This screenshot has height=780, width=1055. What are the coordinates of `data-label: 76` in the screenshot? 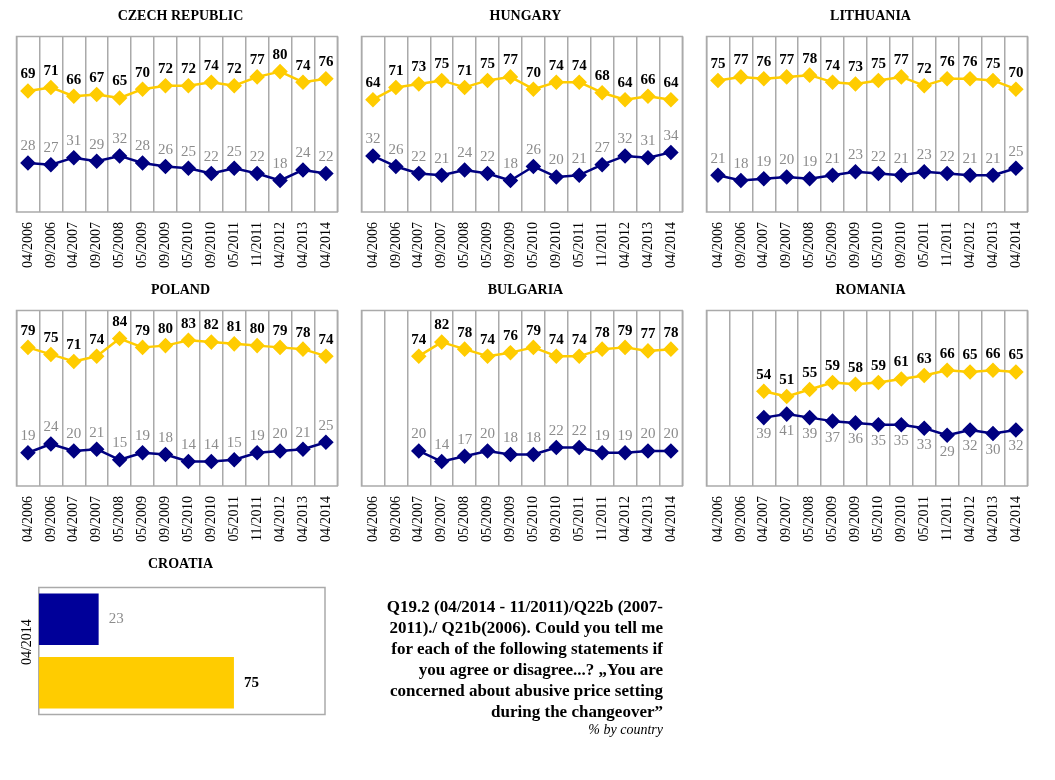 It's located at (970, 61).